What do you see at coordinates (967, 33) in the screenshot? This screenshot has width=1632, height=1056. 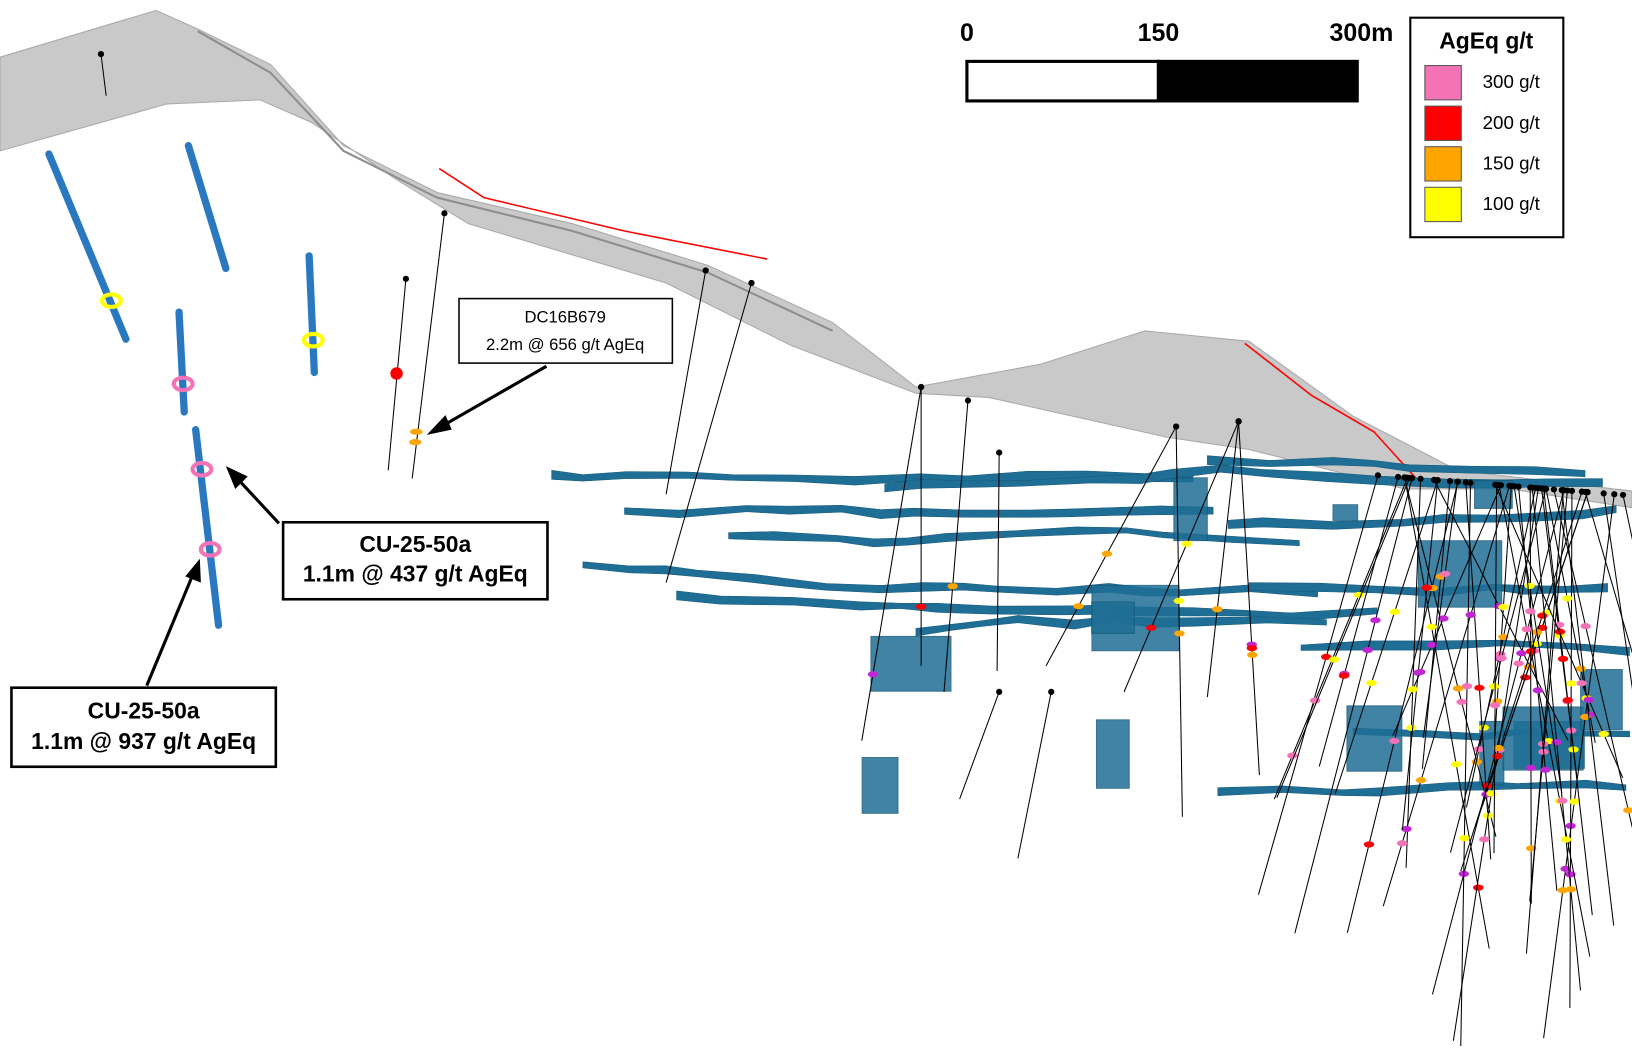 I see `scale-label: 0` at bounding box center [967, 33].